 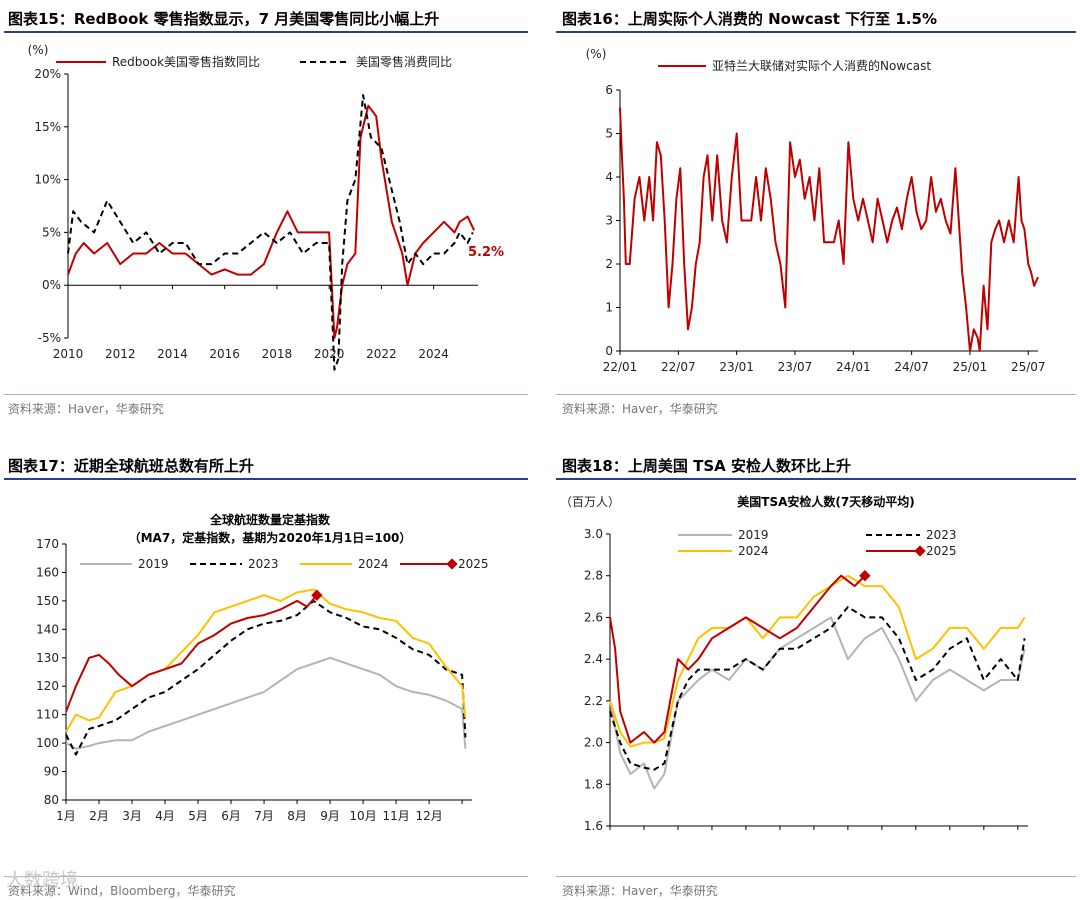 I want to click on x-tick-label: 2014, so click(x=172, y=354).